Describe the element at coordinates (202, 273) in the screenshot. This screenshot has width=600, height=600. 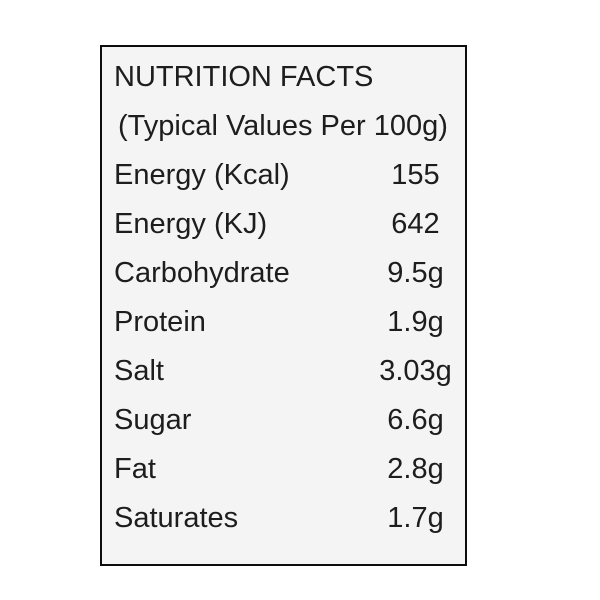
I see `nutrient-name: Carbohydrate` at that location.